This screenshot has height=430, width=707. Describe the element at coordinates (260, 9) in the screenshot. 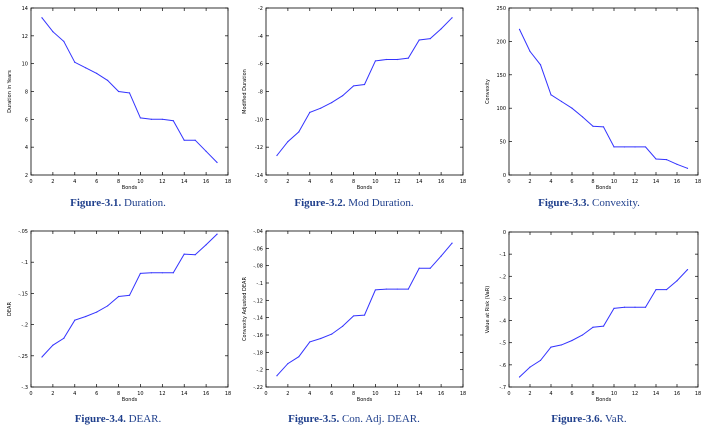

I see `y-tick-label: -2` at that location.